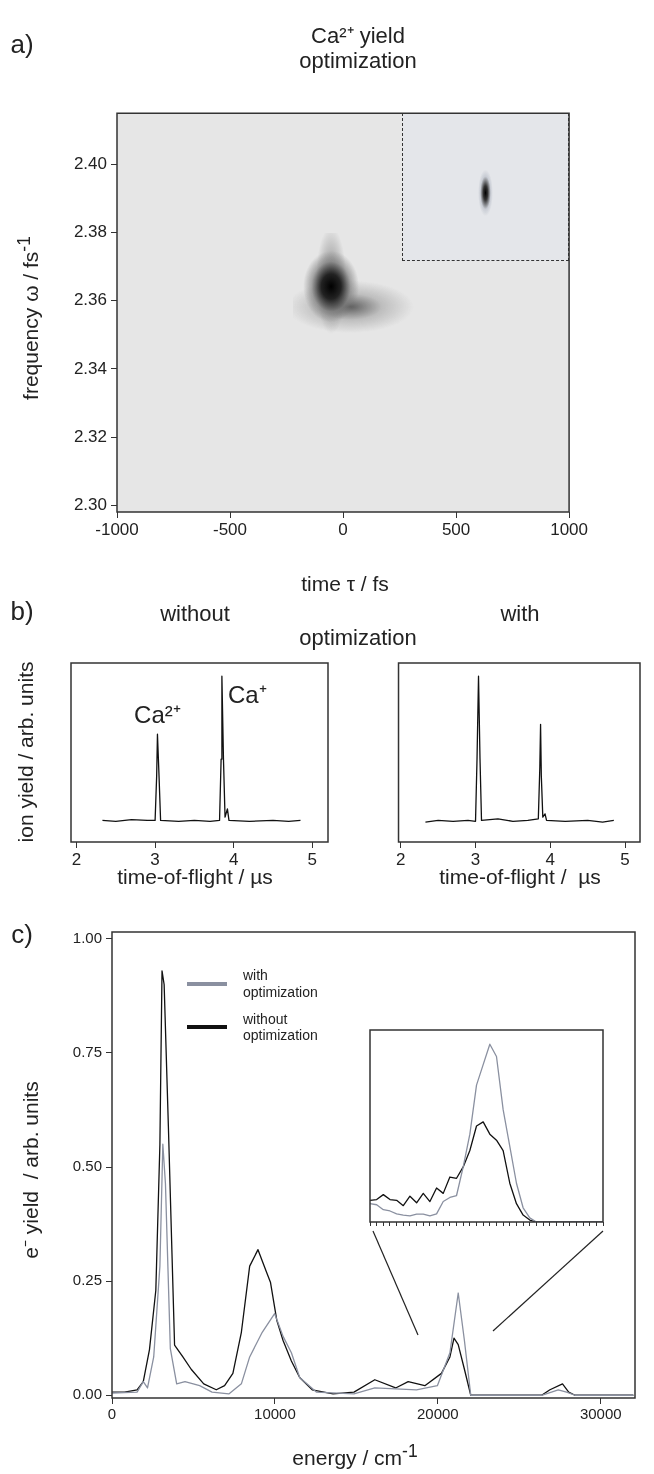 This screenshot has width=654, height=1474. I want to click on y-tick-label: 2.36, so click(90, 300).